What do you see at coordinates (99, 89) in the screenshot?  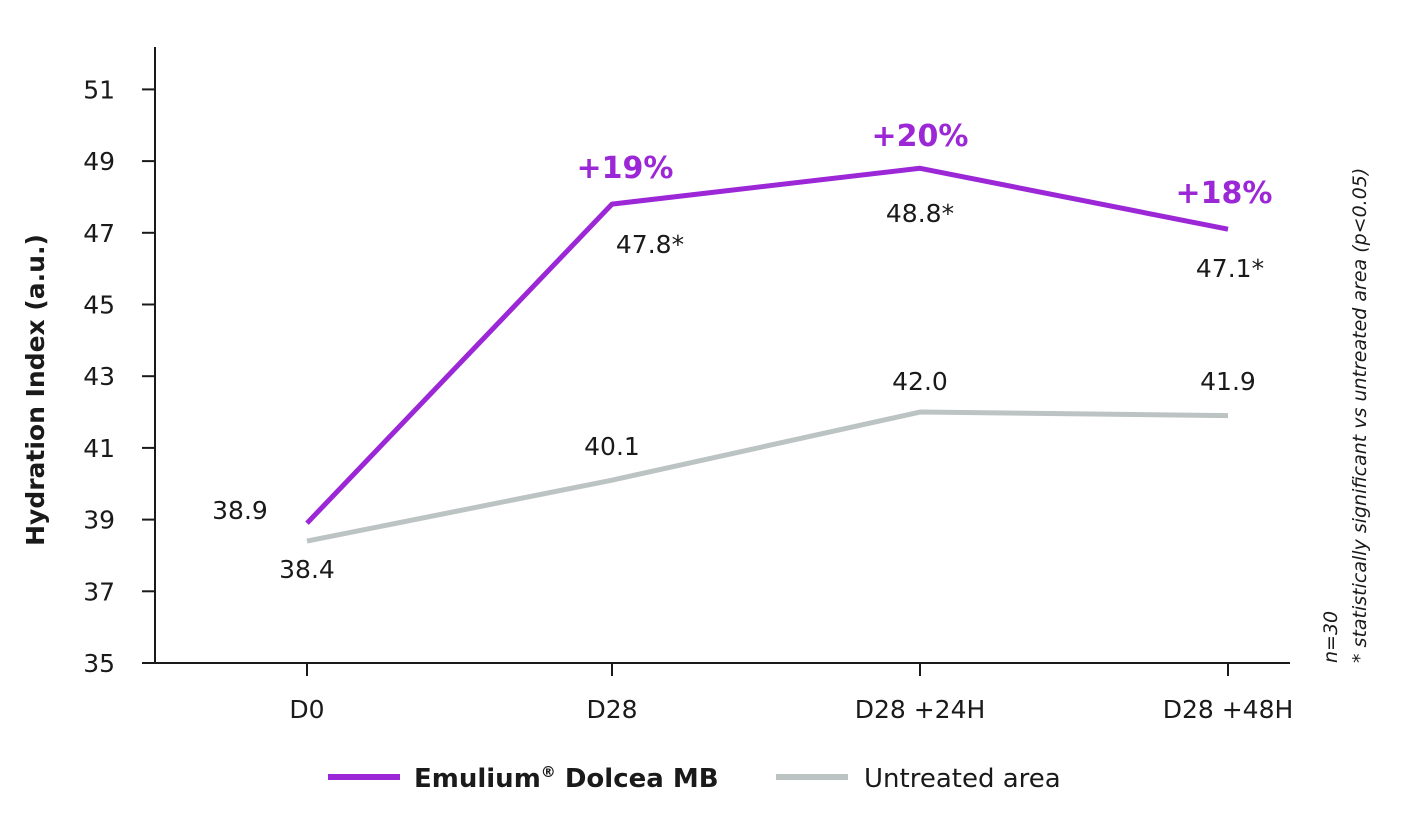 I see `y-tick-label: 51` at bounding box center [99, 89].